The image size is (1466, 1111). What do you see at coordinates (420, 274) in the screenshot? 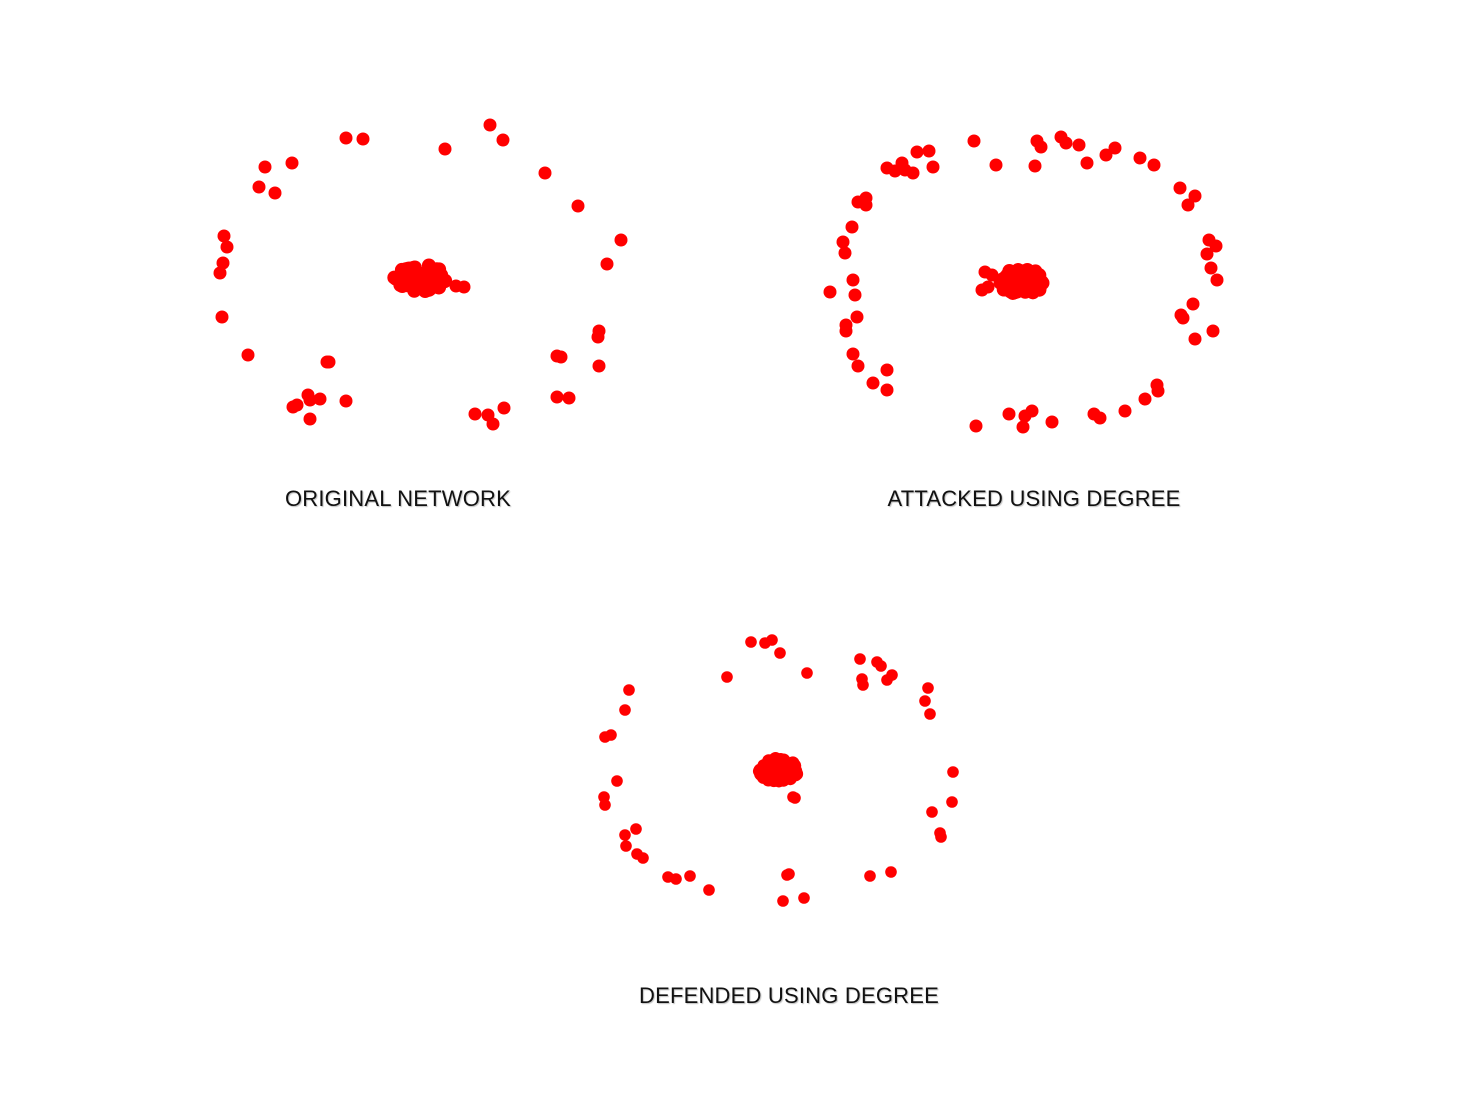
I see `original-network-graph` at bounding box center [420, 274].